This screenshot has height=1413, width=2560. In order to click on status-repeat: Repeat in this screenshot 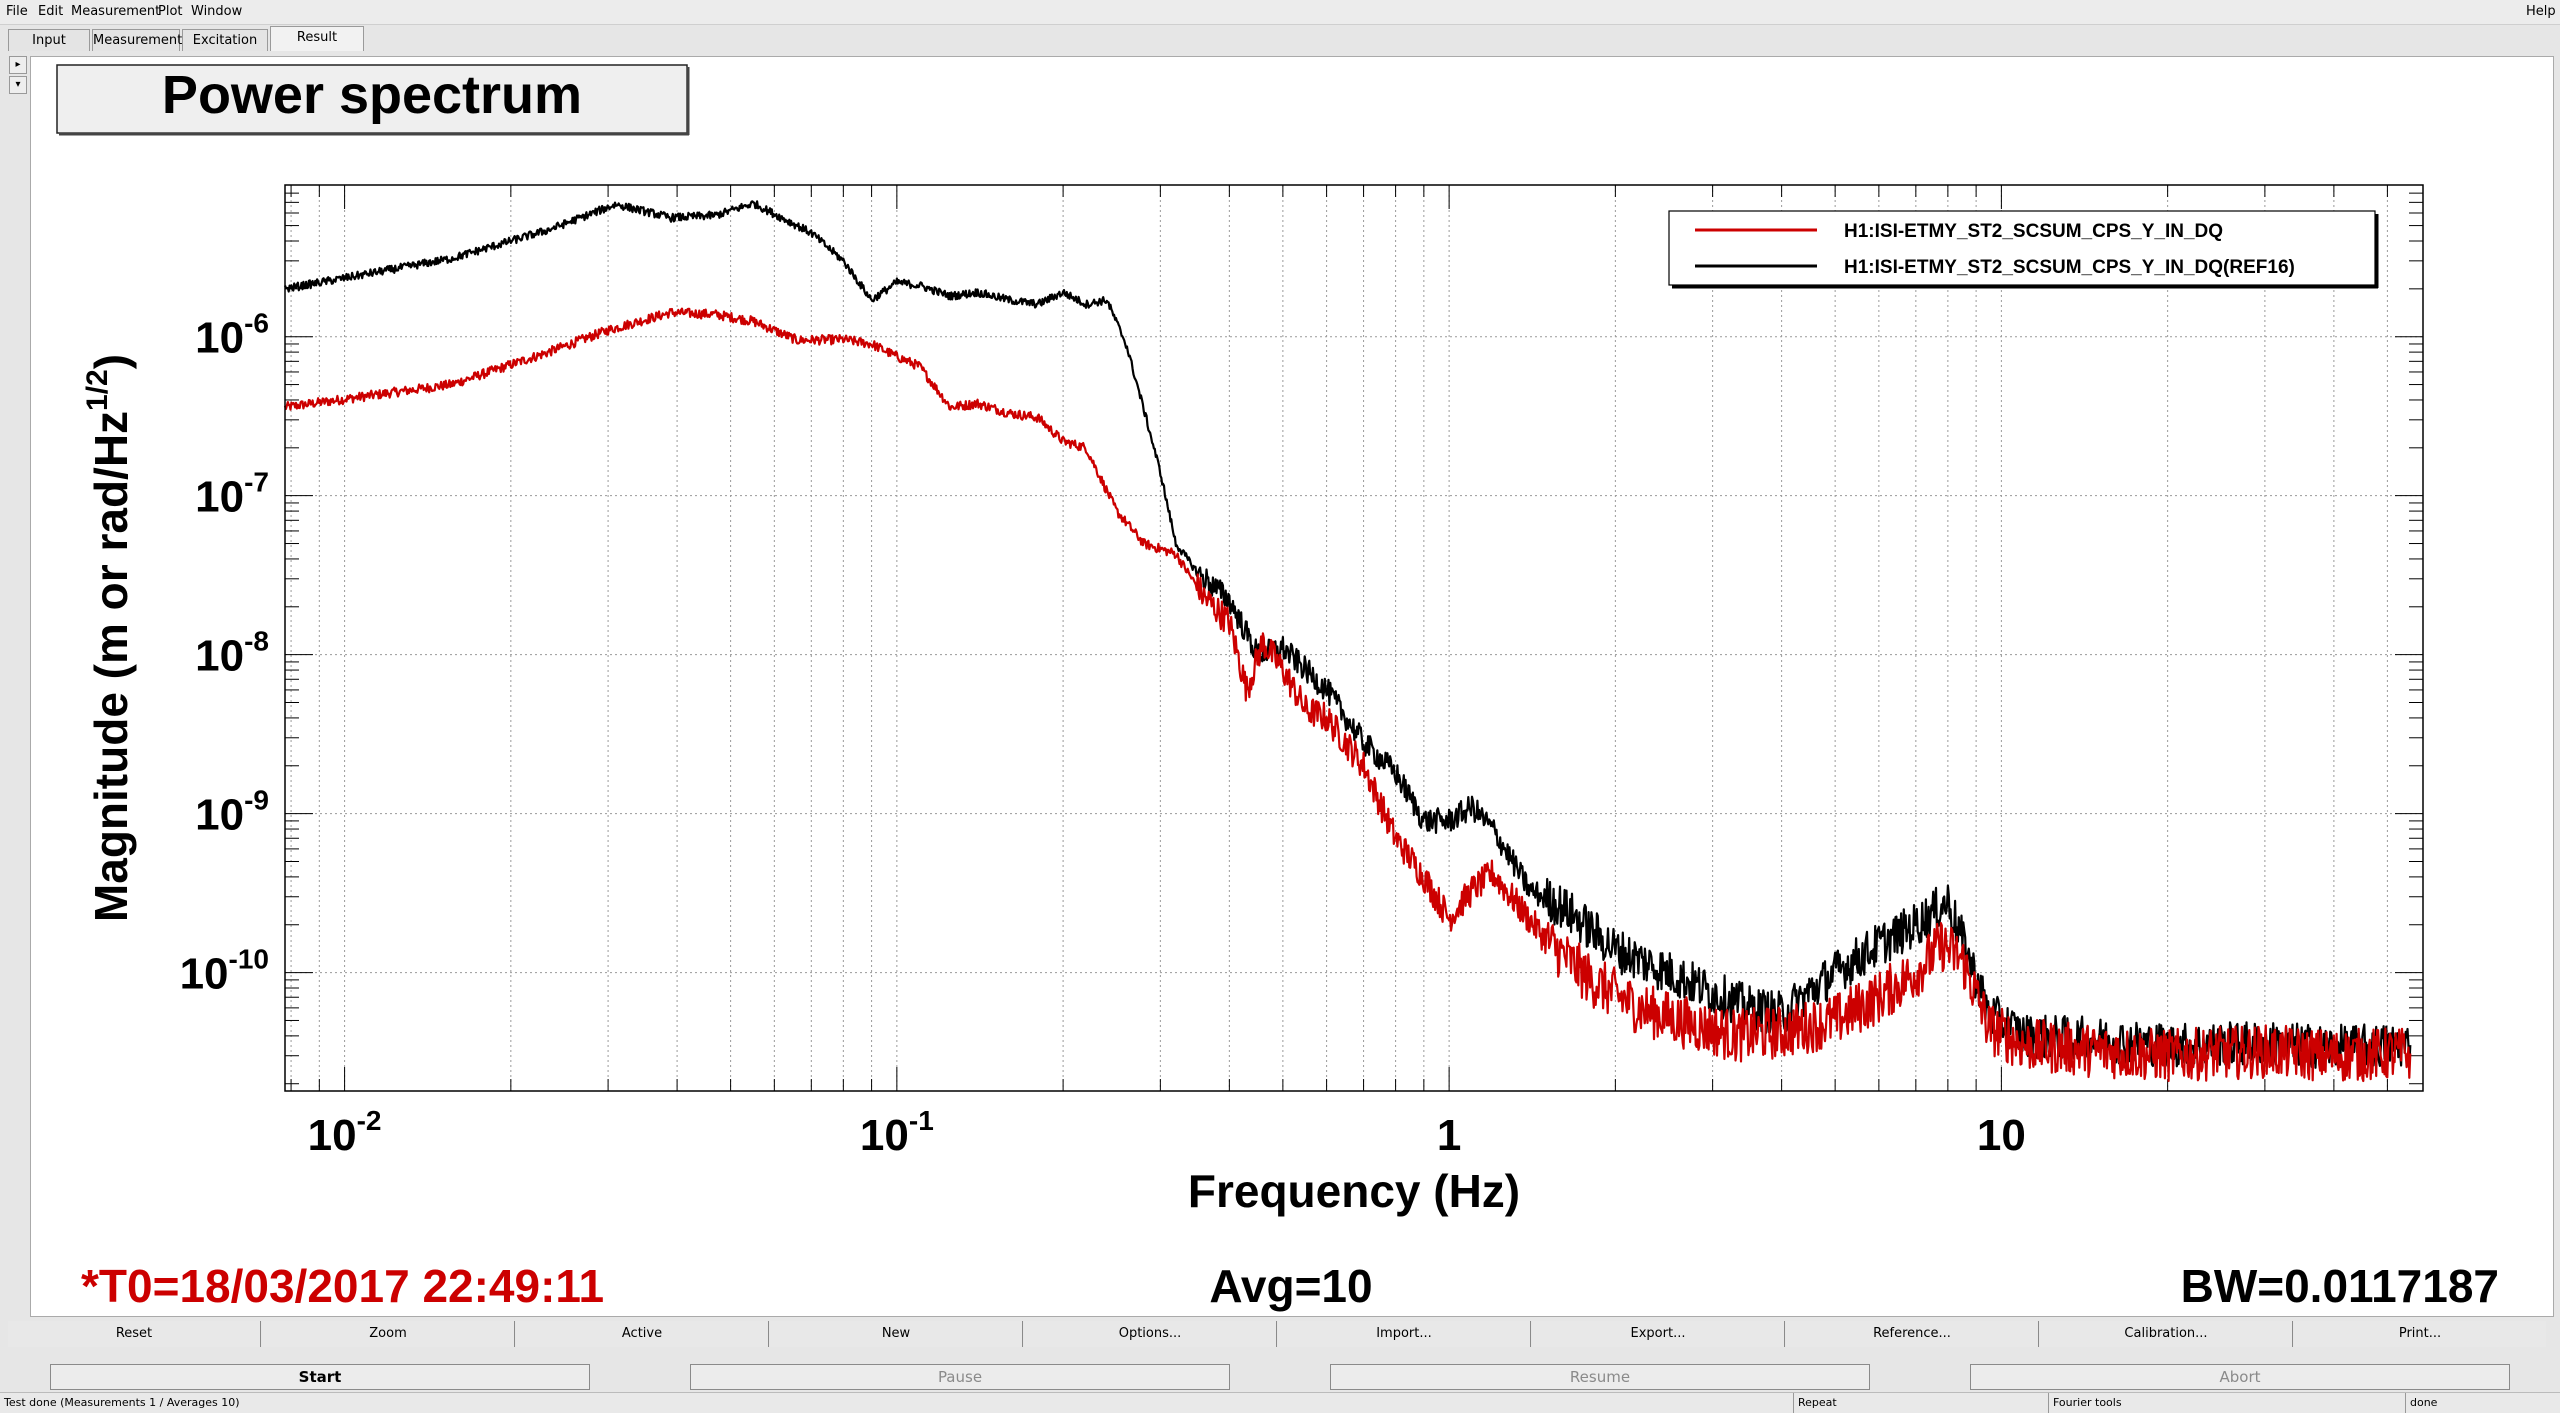, I will do `click(1817, 1402)`.